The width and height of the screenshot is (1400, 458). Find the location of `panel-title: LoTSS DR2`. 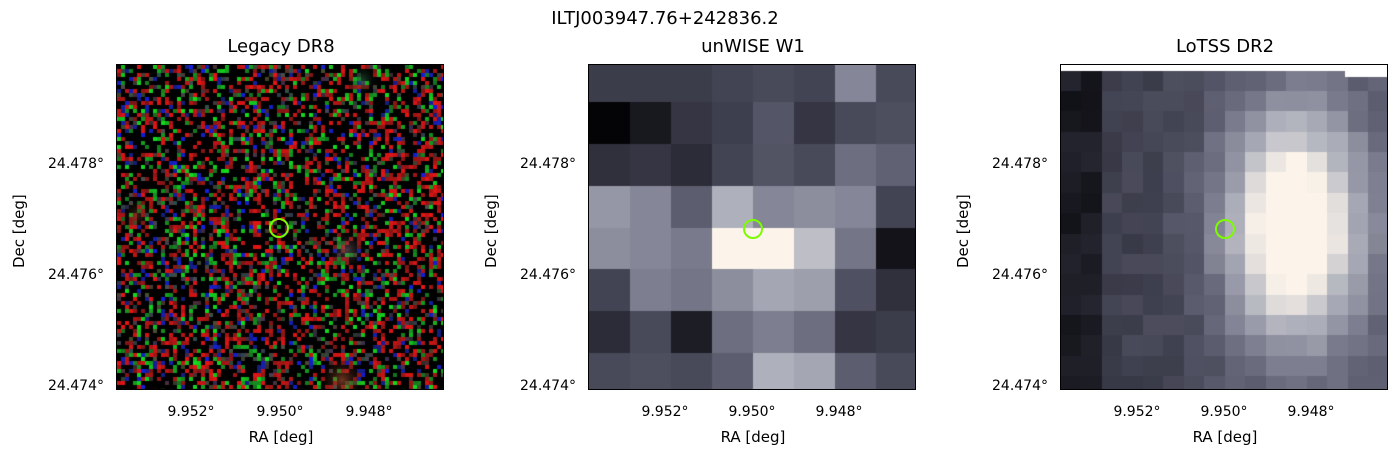

panel-title: LoTSS DR2 is located at coordinates (1225, 46).